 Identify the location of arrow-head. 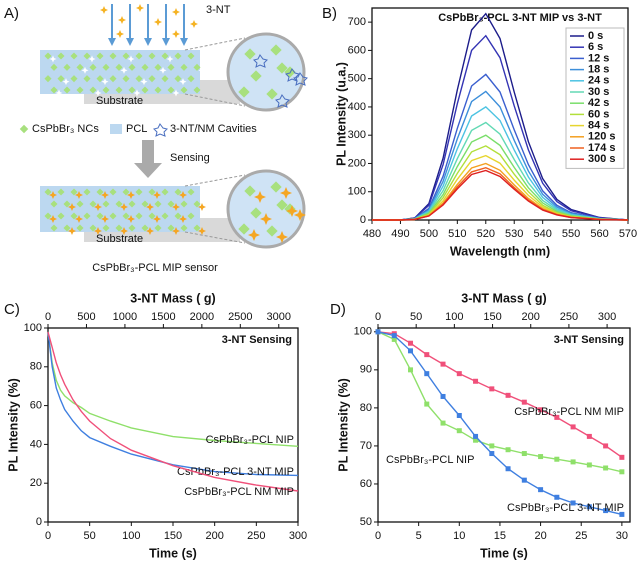
(112, 42).